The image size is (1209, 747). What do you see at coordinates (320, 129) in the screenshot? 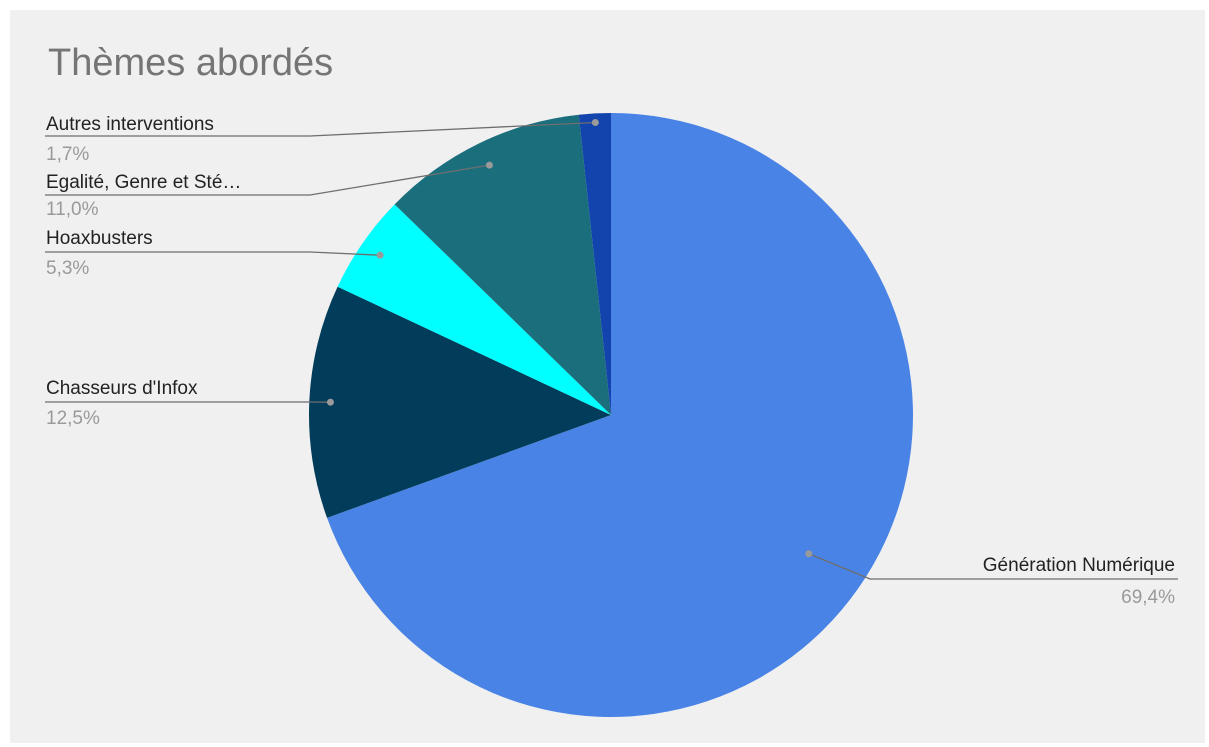
I see `leader-line-autres-interventions` at bounding box center [320, 129].